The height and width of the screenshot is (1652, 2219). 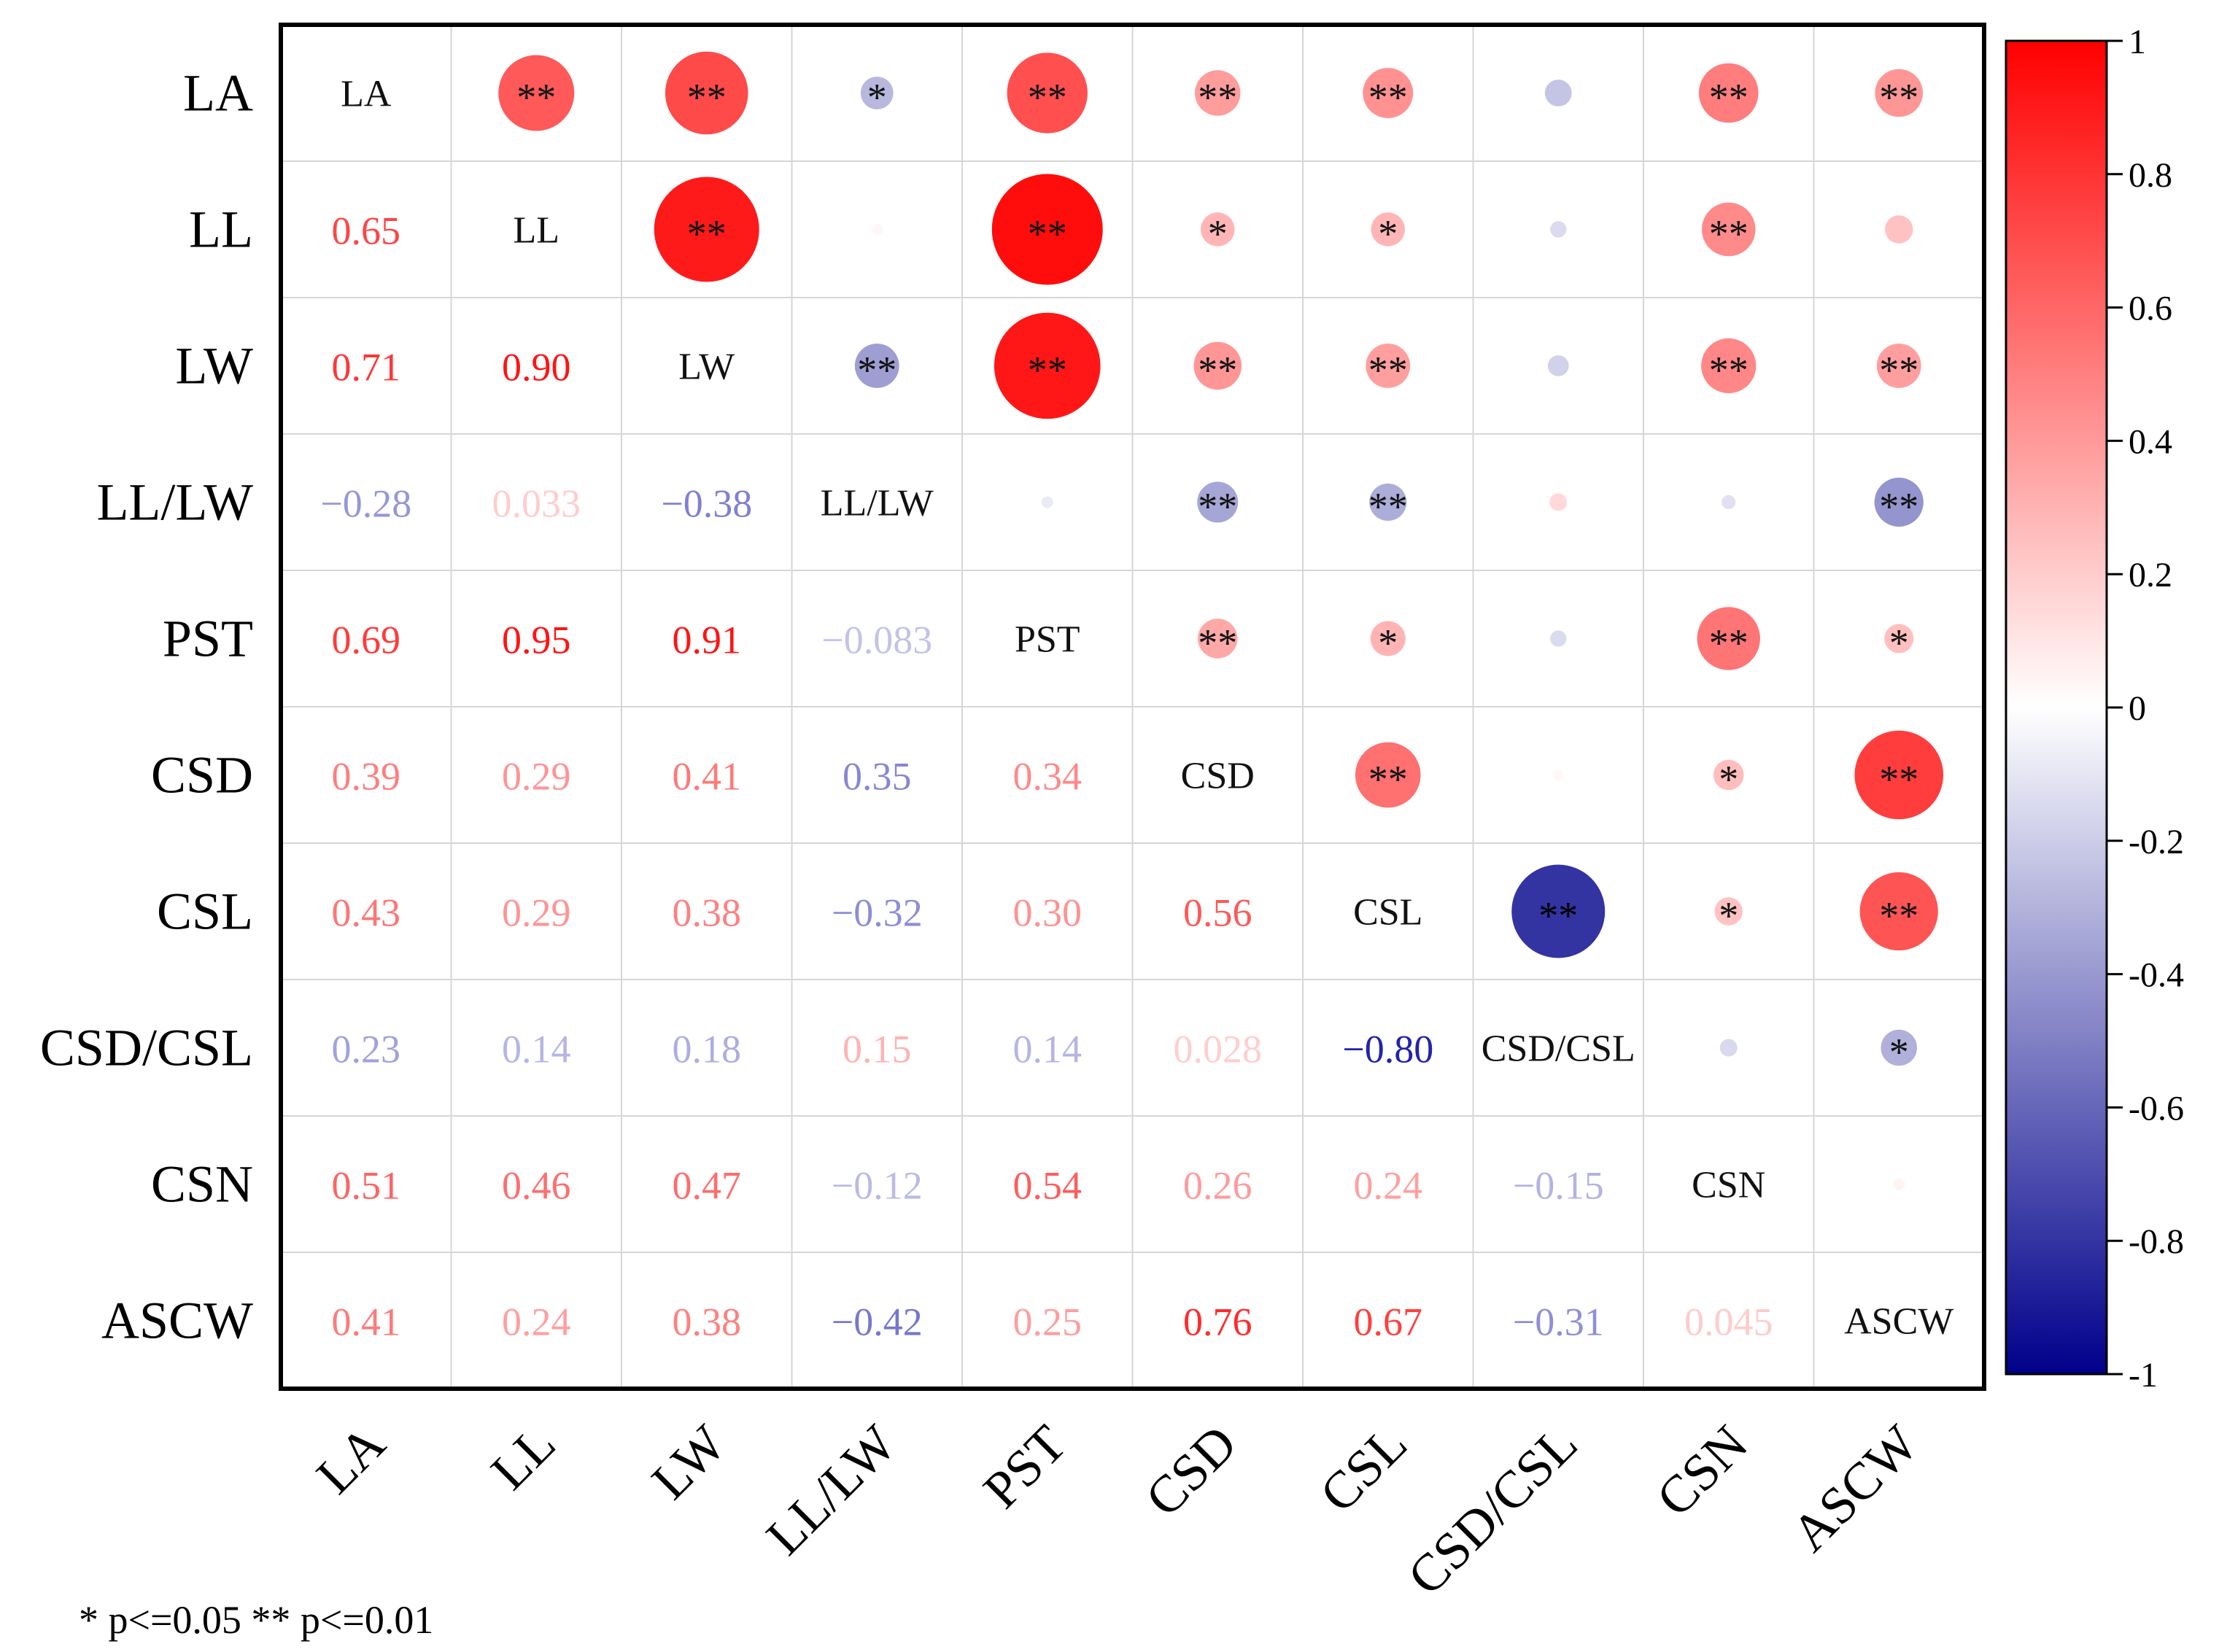 What do you see at coordinates (146, 1048) in the screenshot?
I see `row-label-csd-csl: CSD/CSL` at bounding box center [146, 1048].